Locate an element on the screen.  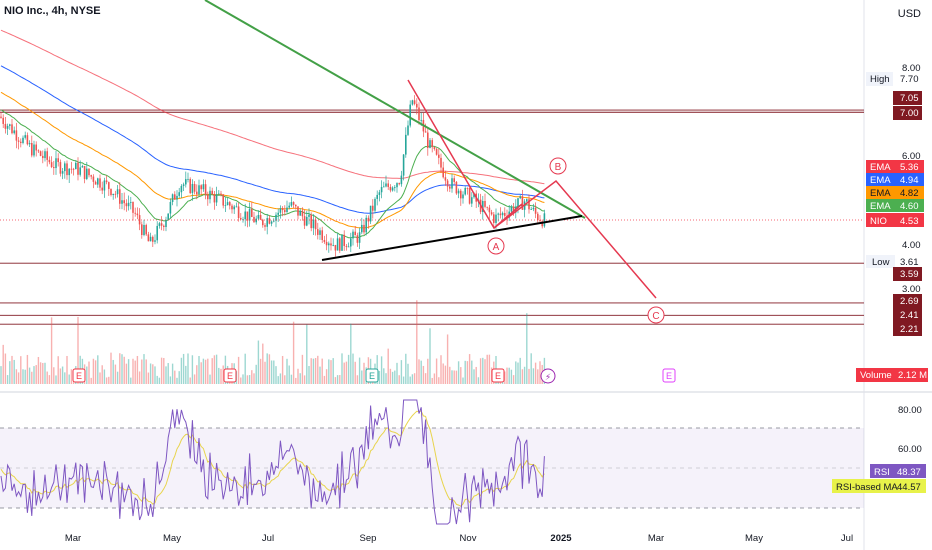
wave-label-a: A is located at coordinates (496, 246).